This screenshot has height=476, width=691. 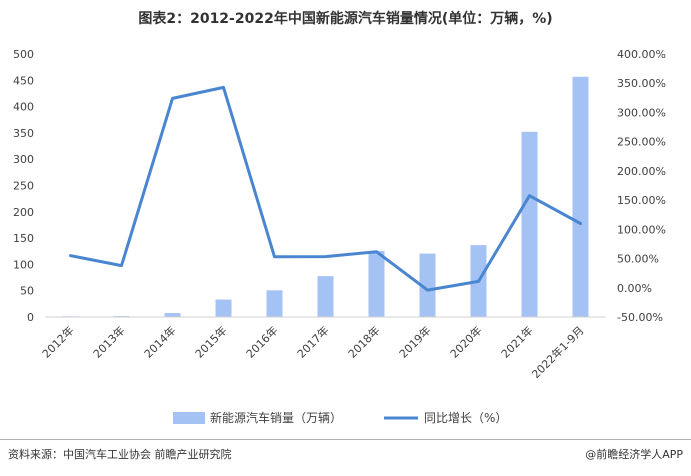 What do you see at coordinates (345, 439) in the screenshot?
I see `footer-divider` at bounding box center [345, 439].